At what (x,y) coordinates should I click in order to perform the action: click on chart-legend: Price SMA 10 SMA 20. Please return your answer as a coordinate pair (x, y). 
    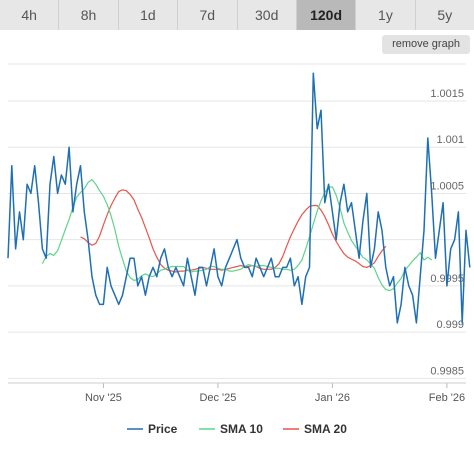
    Looking at the image, I should click on (237, 429).